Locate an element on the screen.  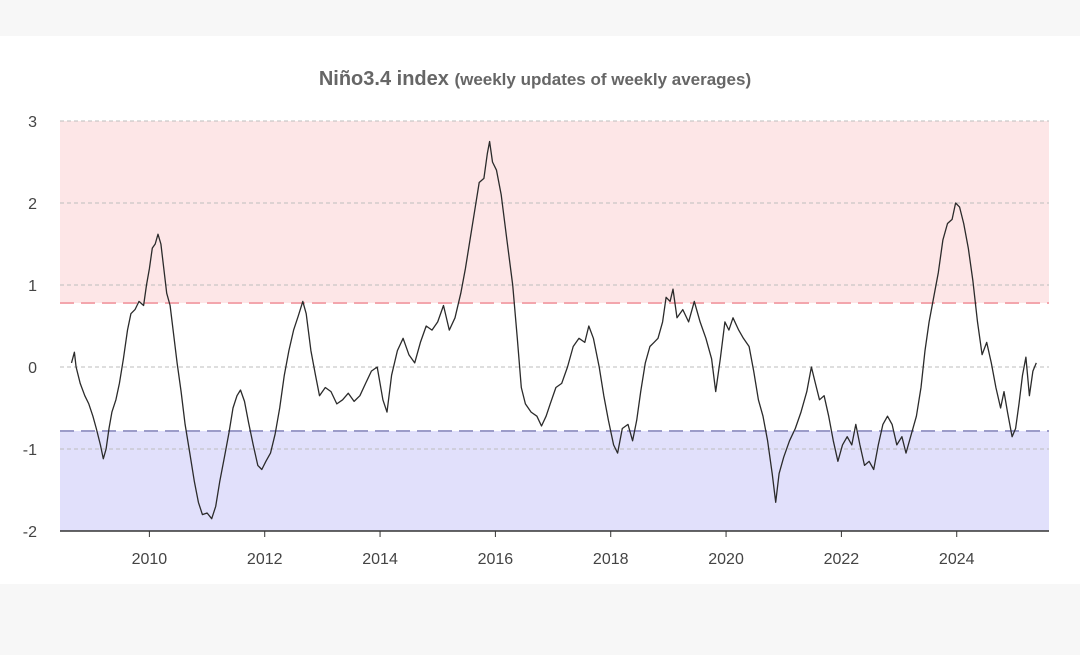
y-tick-label: 0 is located at coordinates (32, 368).